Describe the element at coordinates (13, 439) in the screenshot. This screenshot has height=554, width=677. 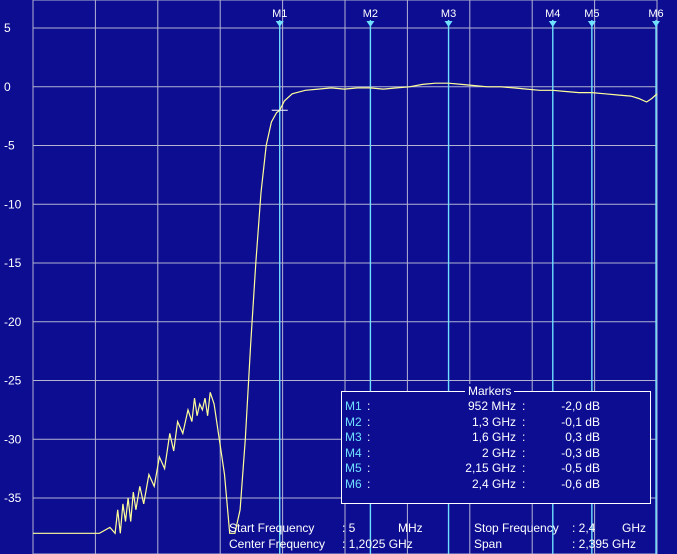
I see `y-tick-label: -30` at that location.